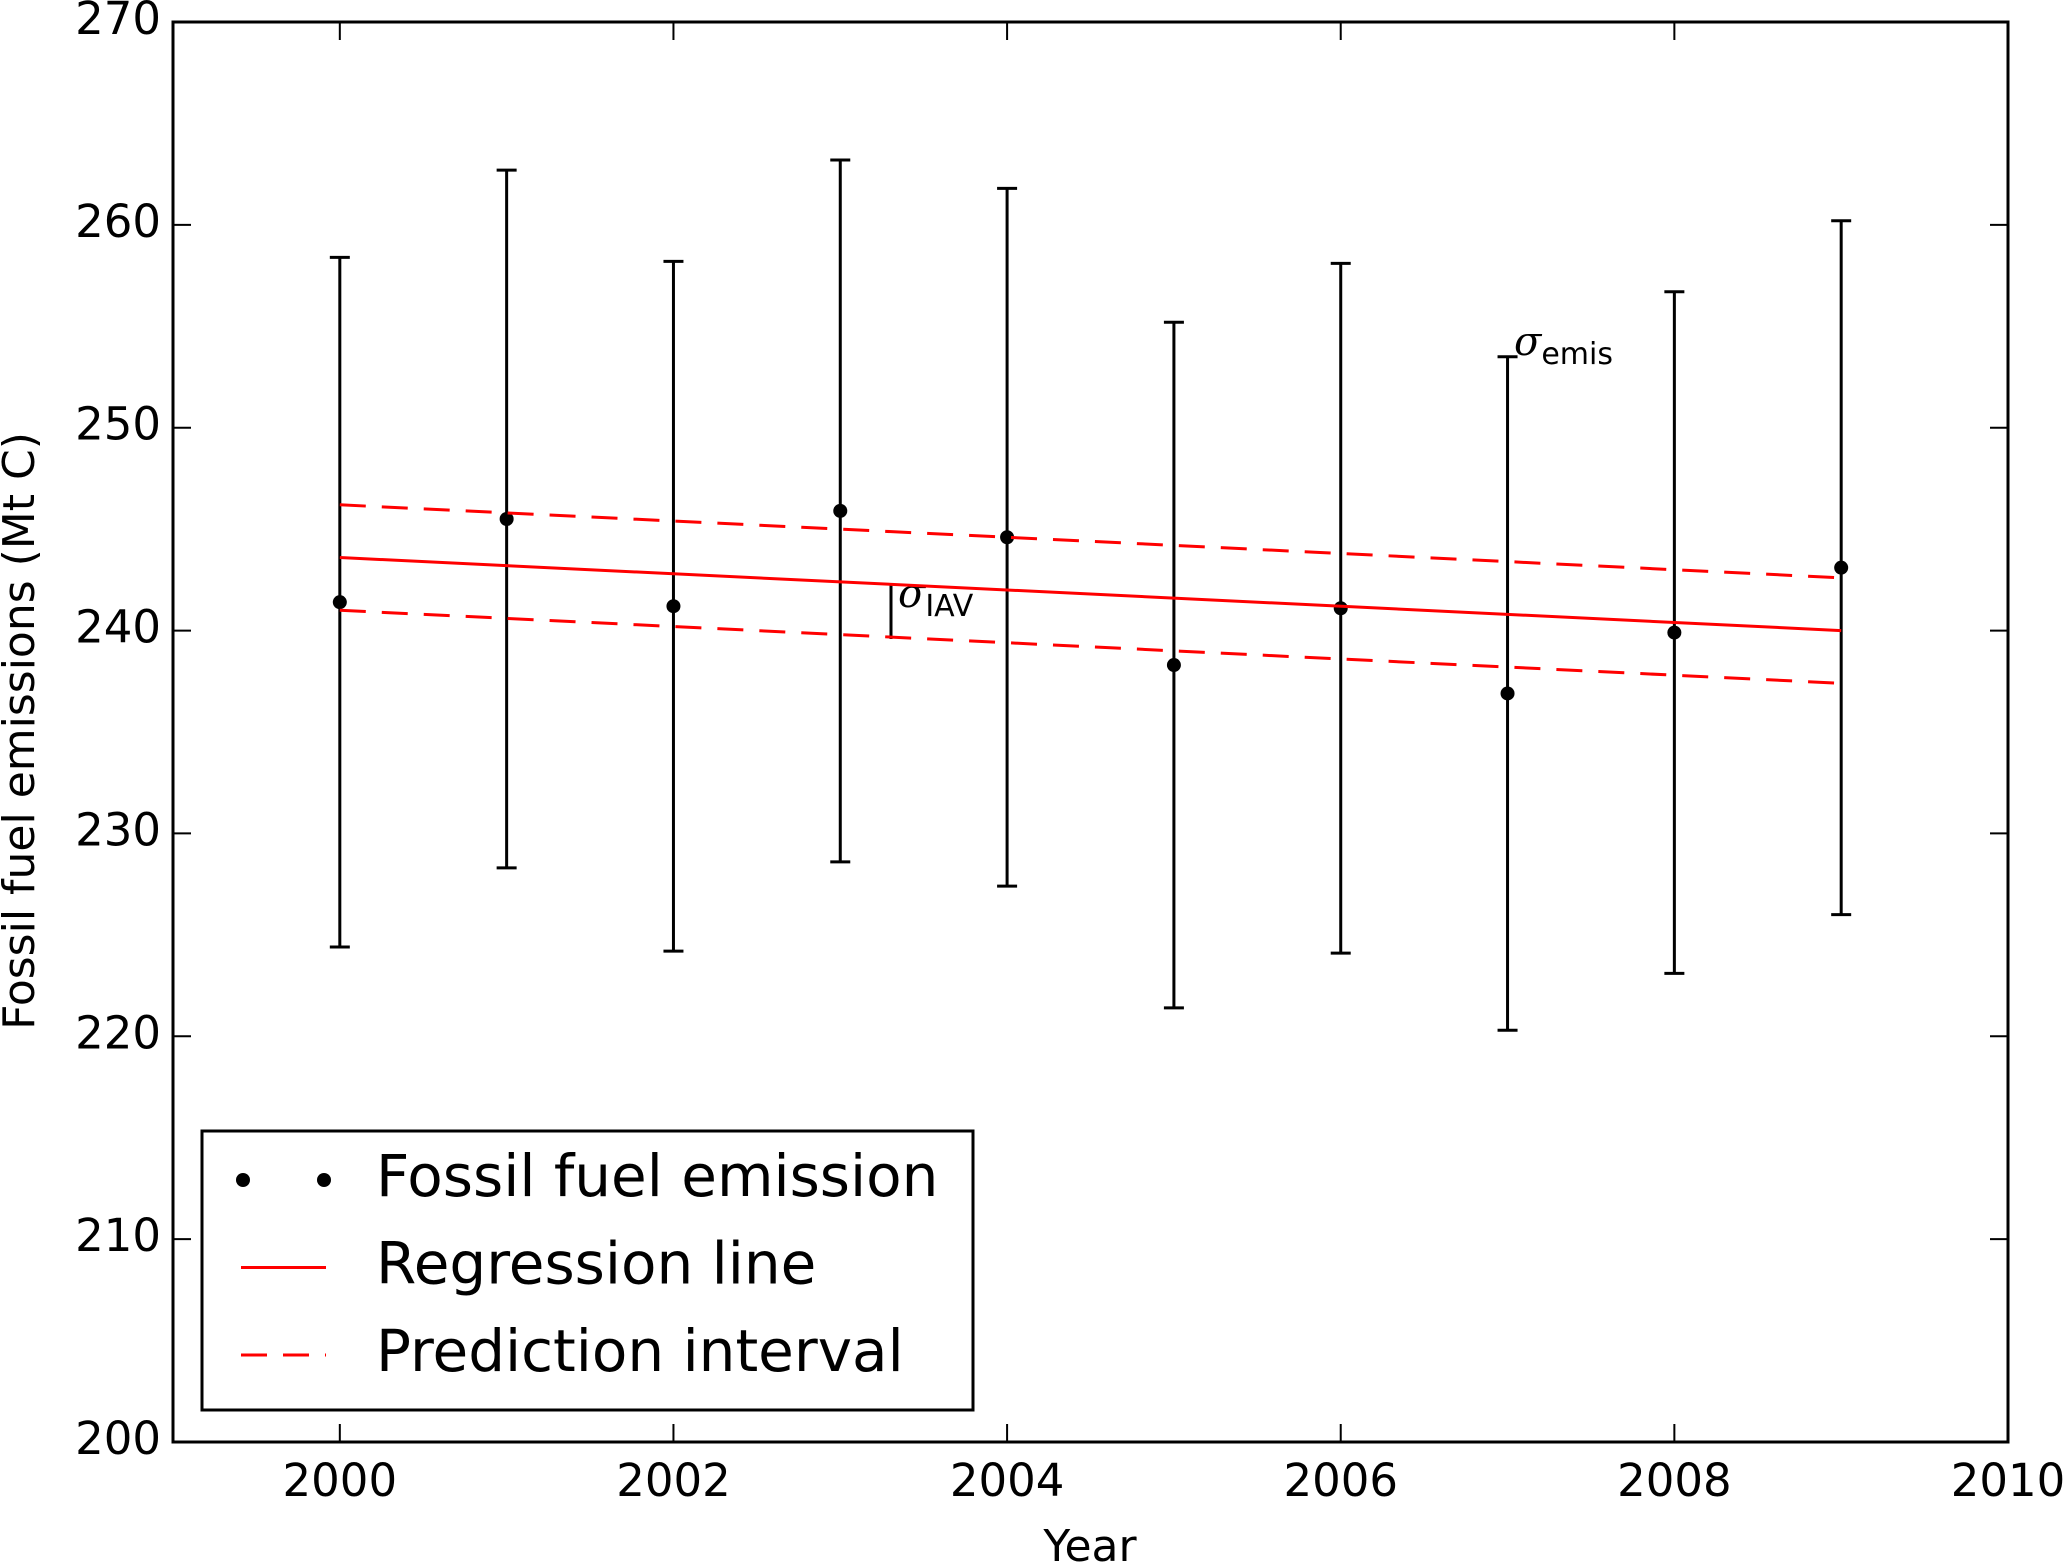 This screenshot has height=1568, width=2067. Describe the element at coordinates (1007, 1480) in the screenshot. I see `x-tick-label: 2004` at that location.